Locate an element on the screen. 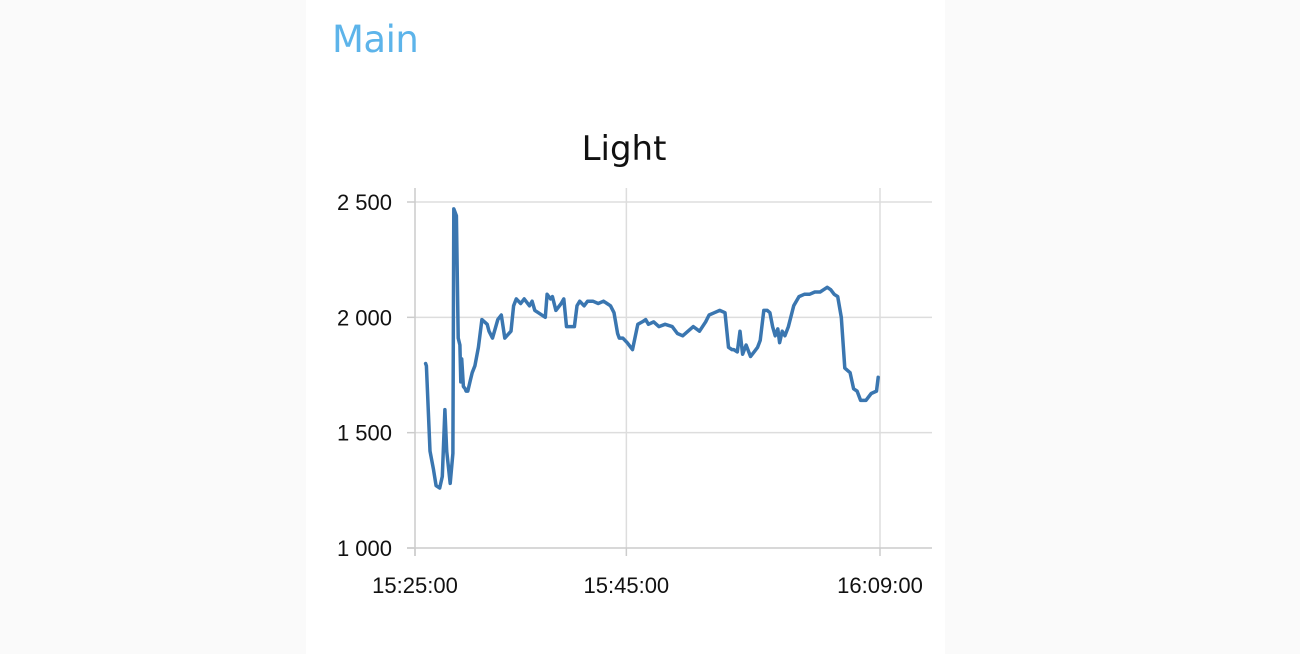  y-axis-labels: 1 000 1 500 2 000 2 500 is located at coordinates (364, 375).